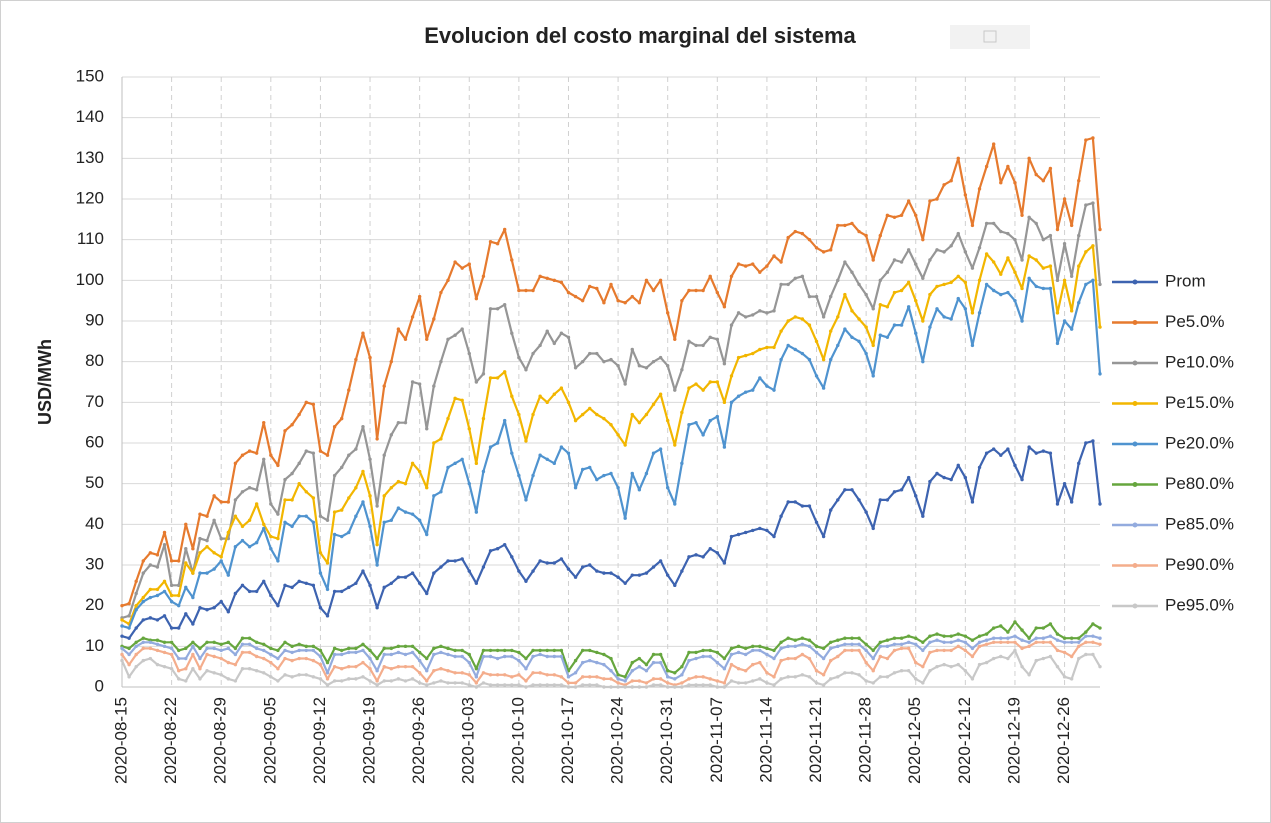 The width and height of the screenshot is (1271, 823). Describe the element at coordinates (1063, 740) in the screenshot. I see `x-tick-label: 2020-12-26` at that location.